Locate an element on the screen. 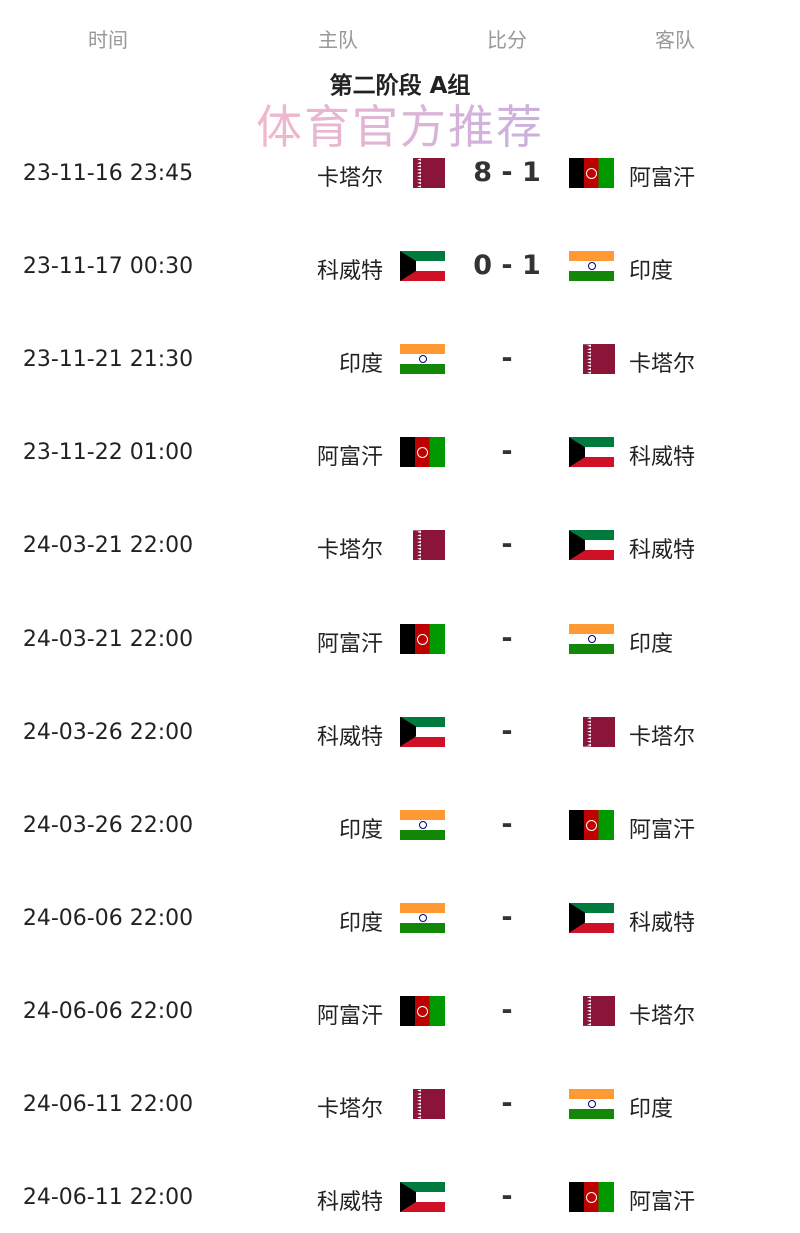 The height and width of the screenshot is (1233, 800). watermark: 体育官方推荐 is located at coordinates (400, 127).